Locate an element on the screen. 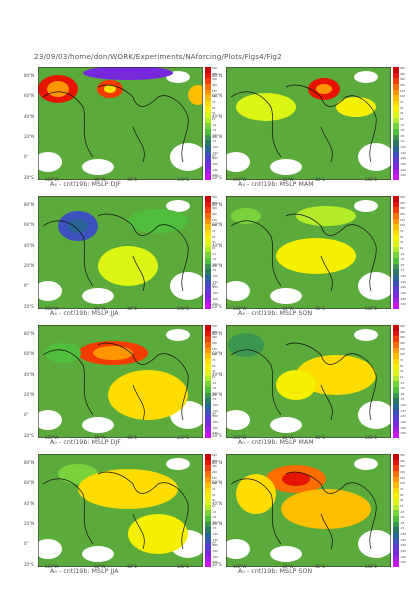 The image size is (416, 589). colorbar-tick-label: 30 is located at coordinates (214, 501).